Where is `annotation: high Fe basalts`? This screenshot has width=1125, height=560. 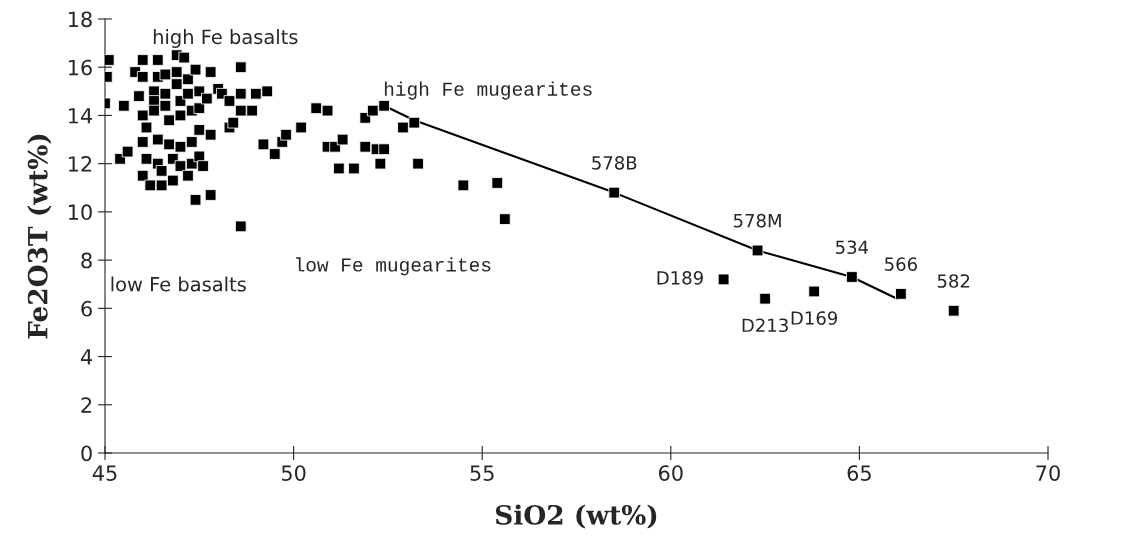
annotation: high Fe basalts is located at coordinates (225, 38).